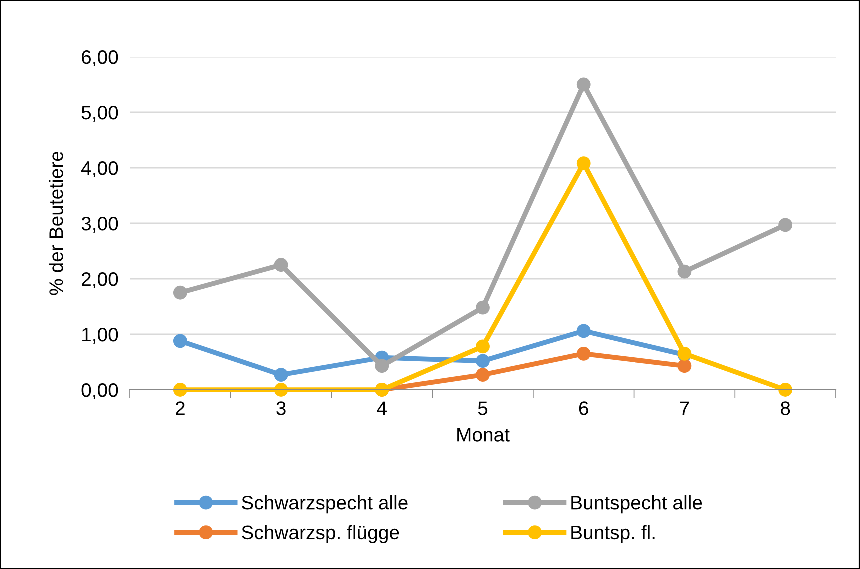  Describe the element at coordinates (685, 409) in the screenshot. I see `x-tick-label: 7` at that location.